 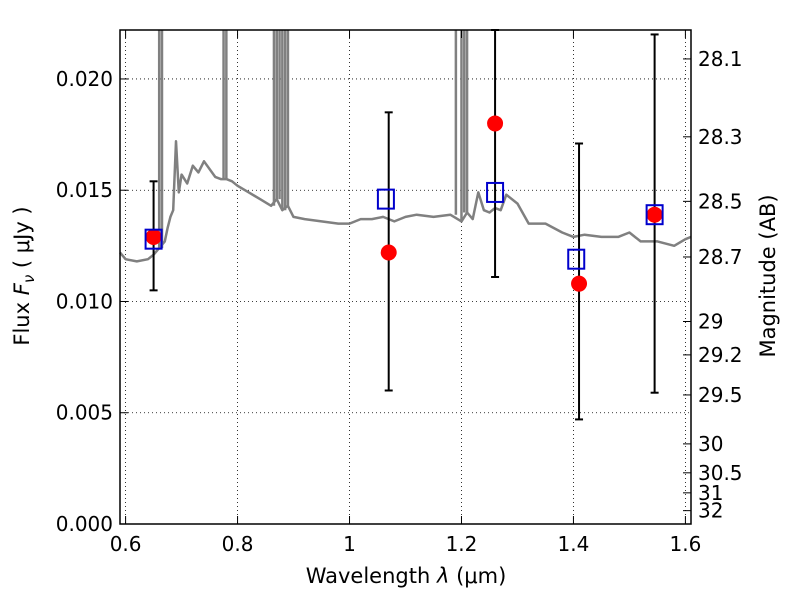 What do you see at coordinates (404, 225) in the screenshot?
I see `model-photometry-points` at bounding box center [404, 225].